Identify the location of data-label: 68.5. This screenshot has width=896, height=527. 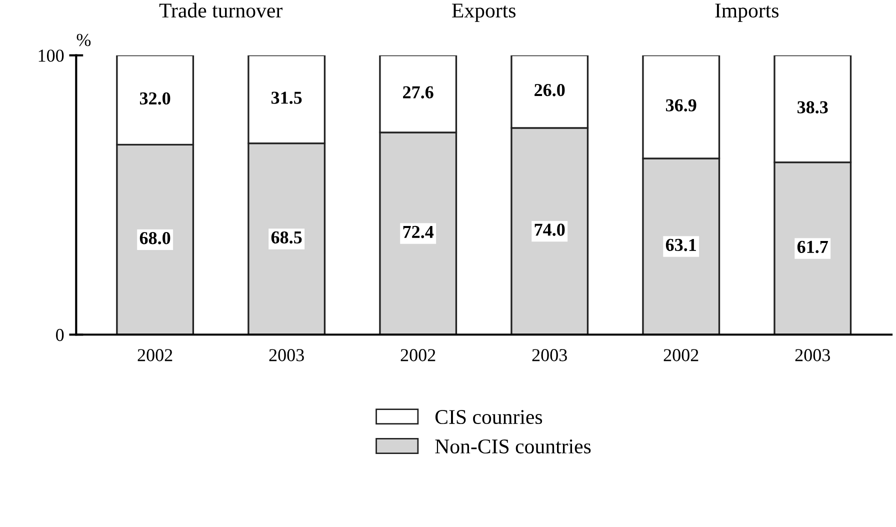
(286, 237).